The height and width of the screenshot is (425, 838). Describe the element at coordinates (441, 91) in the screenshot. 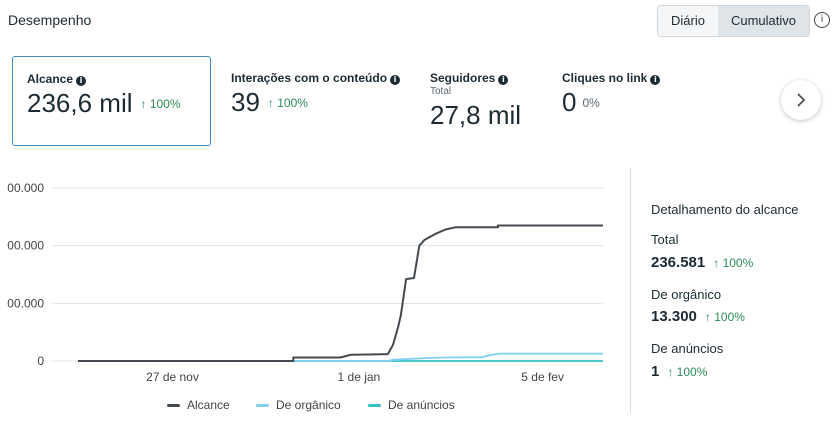

I see `metric-sublabel: Total` at that location.